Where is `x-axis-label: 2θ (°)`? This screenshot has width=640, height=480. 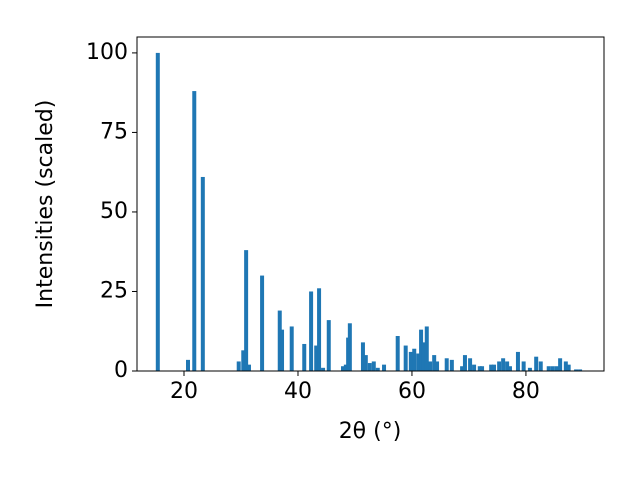
x-axis-label: 2θ (°) is located at coordinates (370, 431).